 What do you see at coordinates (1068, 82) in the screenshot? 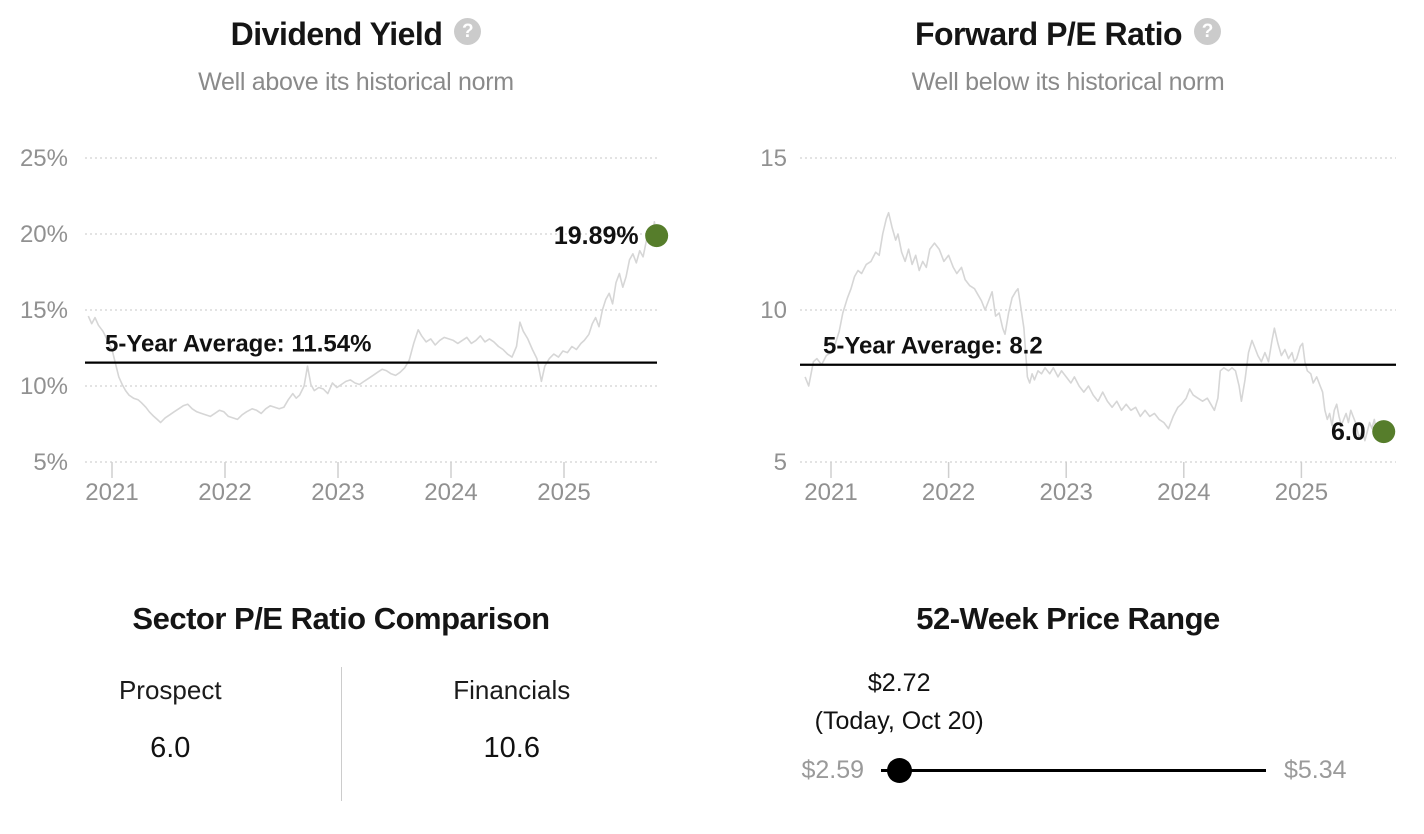
I see `chart-subtitle: Well below its historical norm` at bounding box center [1068, 82].